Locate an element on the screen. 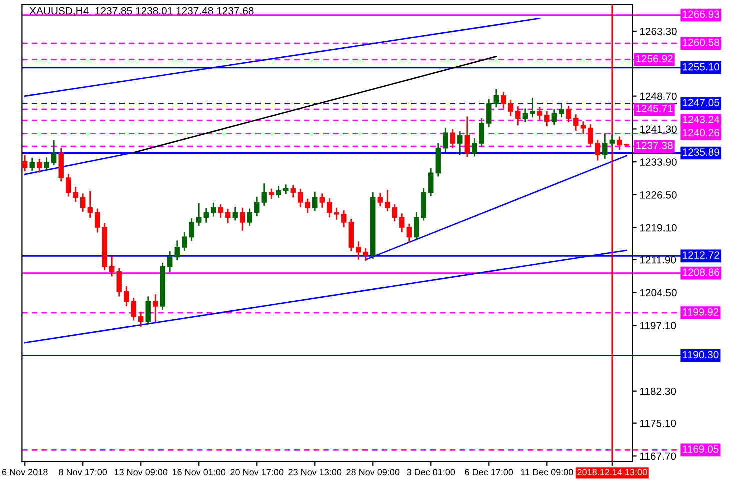  x-tick-label: 11 Dec 09:00 is located at coordinates (547, 472).